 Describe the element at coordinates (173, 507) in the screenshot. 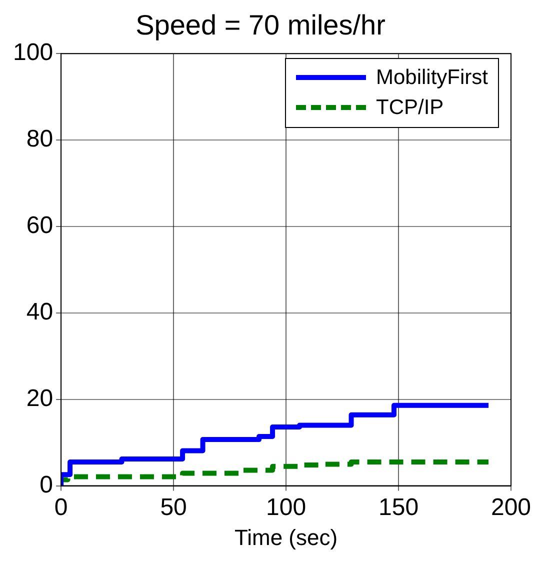

I see `x-tick-label: 50` at that location.